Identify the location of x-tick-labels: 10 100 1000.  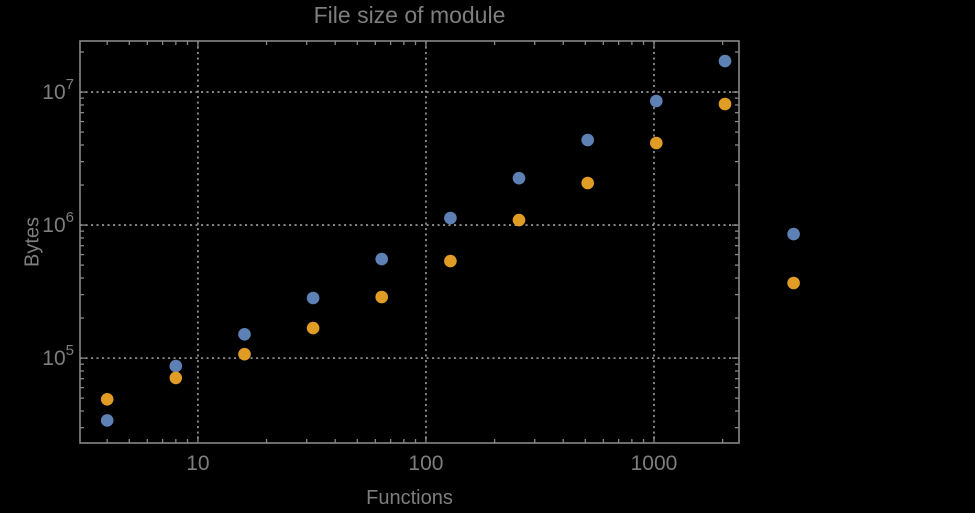
(431, 463).